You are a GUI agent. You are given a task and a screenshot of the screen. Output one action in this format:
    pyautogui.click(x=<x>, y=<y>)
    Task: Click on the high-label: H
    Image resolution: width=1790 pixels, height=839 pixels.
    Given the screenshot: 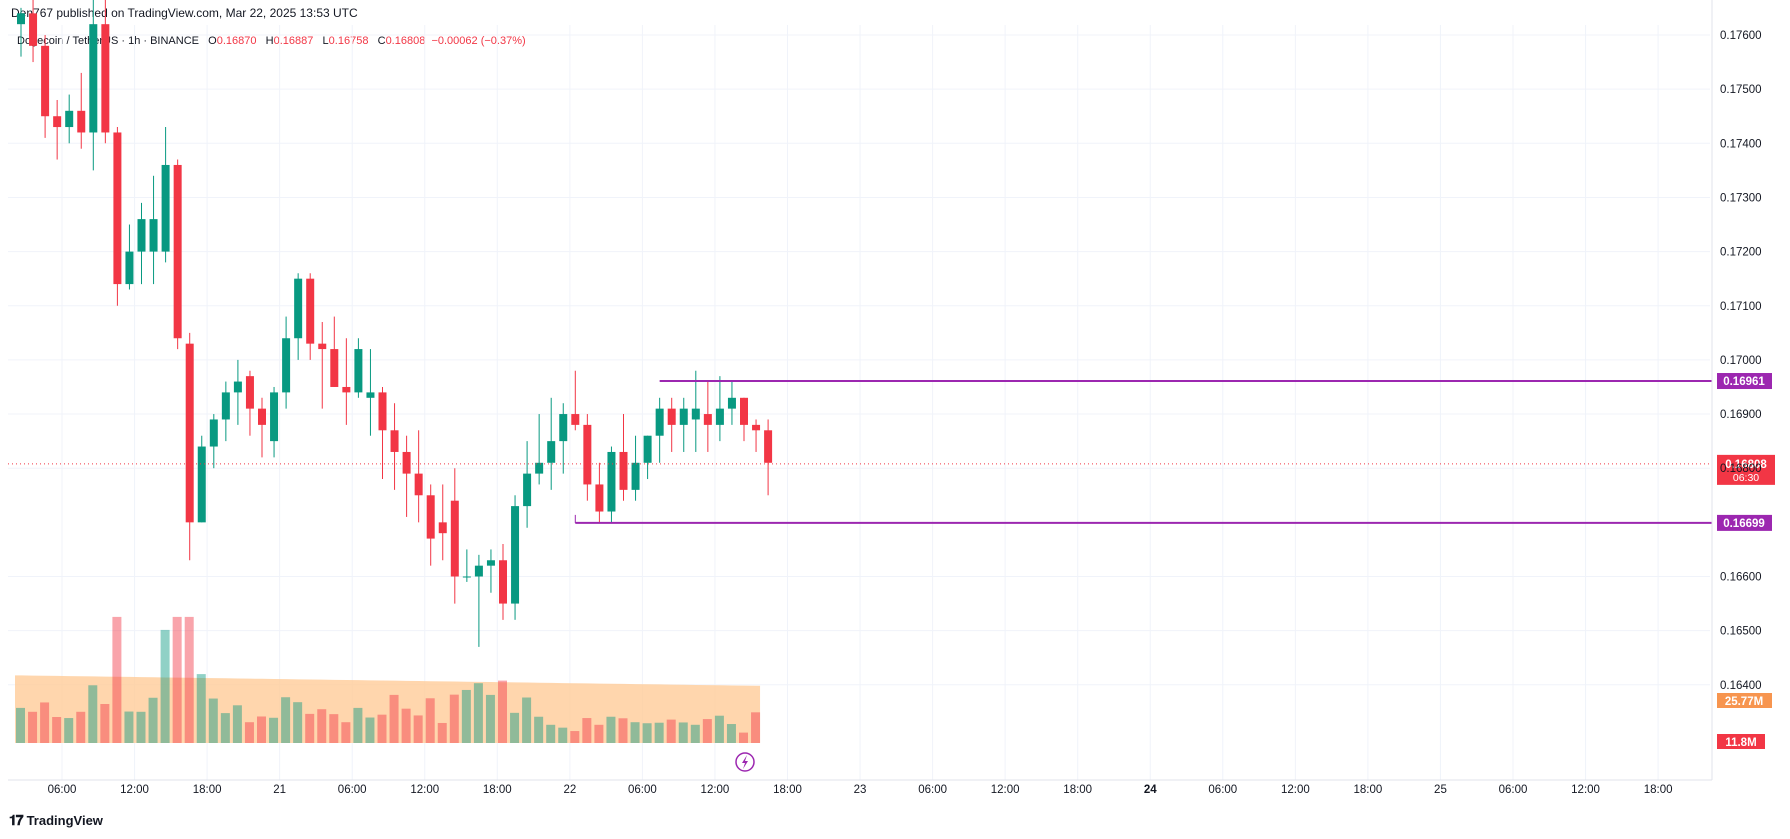 What is the action you would take?
    pyautogui.click(x=269, y=41)
    